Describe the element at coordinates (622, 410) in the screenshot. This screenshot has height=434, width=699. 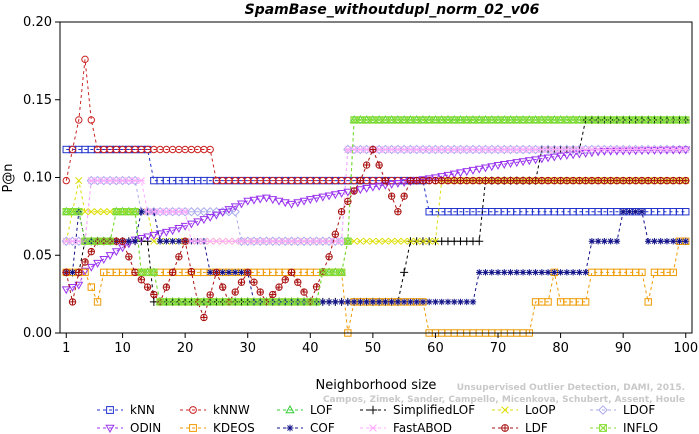
I see `legend-item-ldof: LDOF` at that location.